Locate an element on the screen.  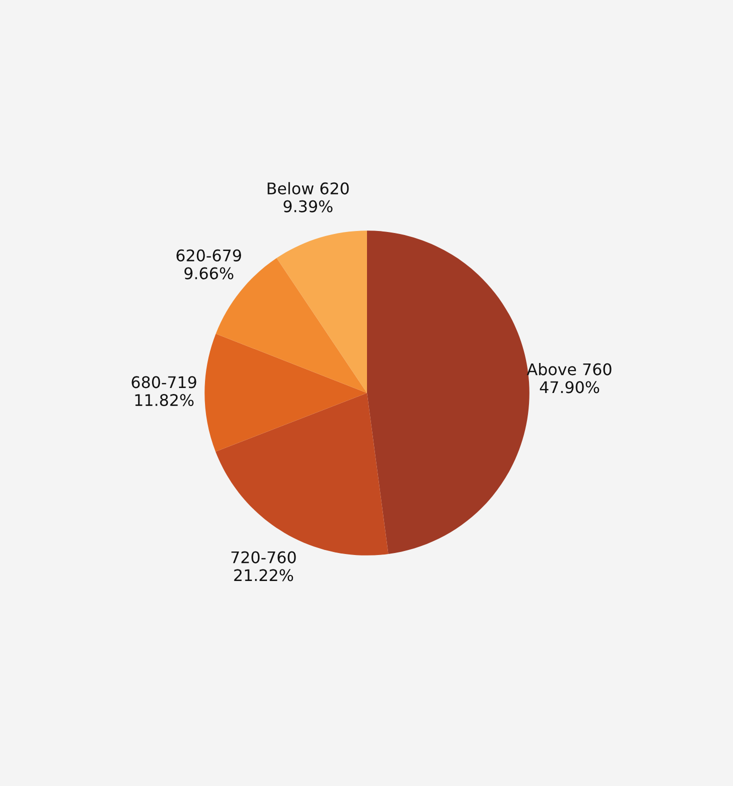
data-label: 21.22% is located at coordinates (264, 575).